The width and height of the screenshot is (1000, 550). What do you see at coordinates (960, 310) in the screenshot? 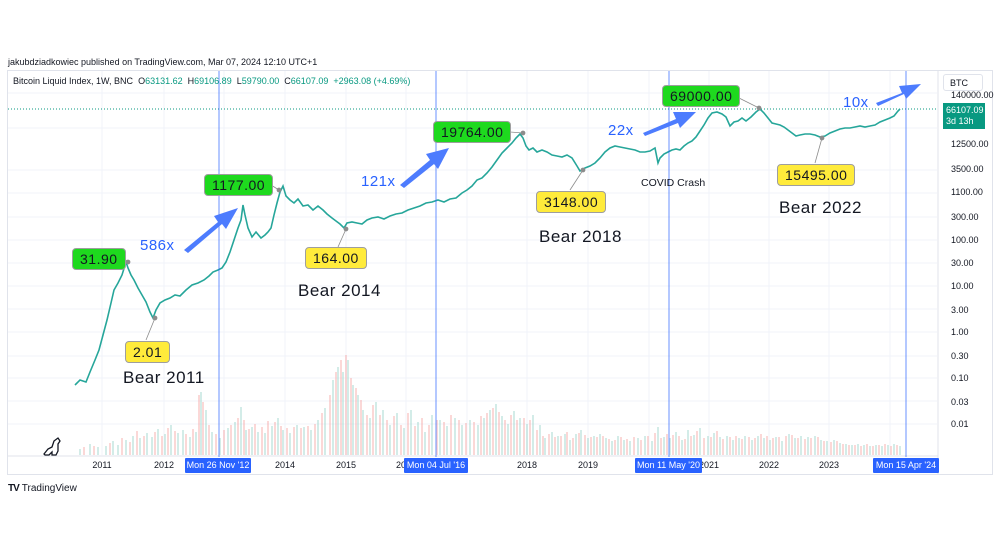
I see `svg-text: 3.00` at bounding box center [960, 310].